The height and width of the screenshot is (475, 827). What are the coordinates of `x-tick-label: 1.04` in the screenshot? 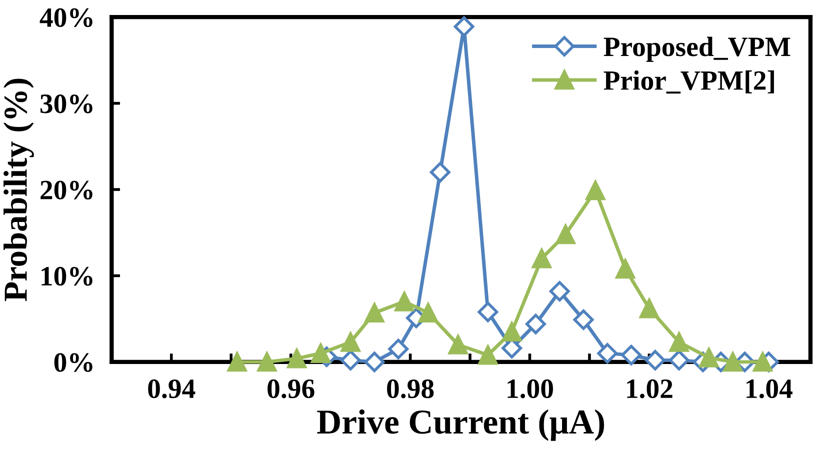 It's located at (769, 388).